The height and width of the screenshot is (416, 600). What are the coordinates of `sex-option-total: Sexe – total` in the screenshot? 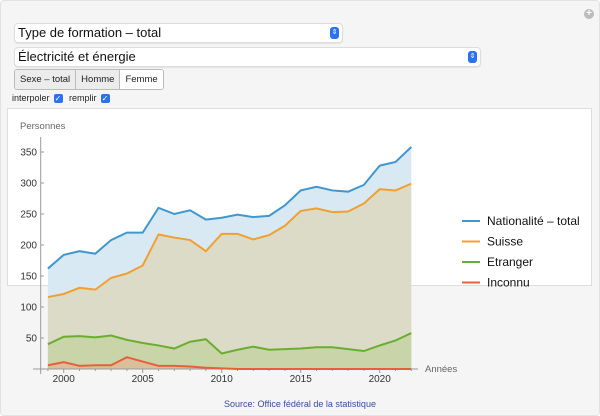 It's located at (46, 79).